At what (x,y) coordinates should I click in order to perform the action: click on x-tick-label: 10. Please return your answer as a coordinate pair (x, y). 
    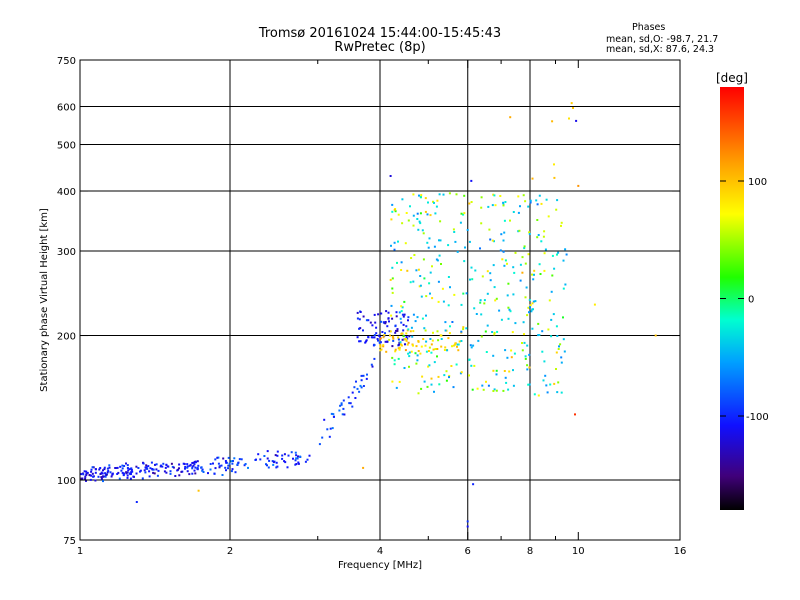
    Looking at the image, I should click on (578, 551).